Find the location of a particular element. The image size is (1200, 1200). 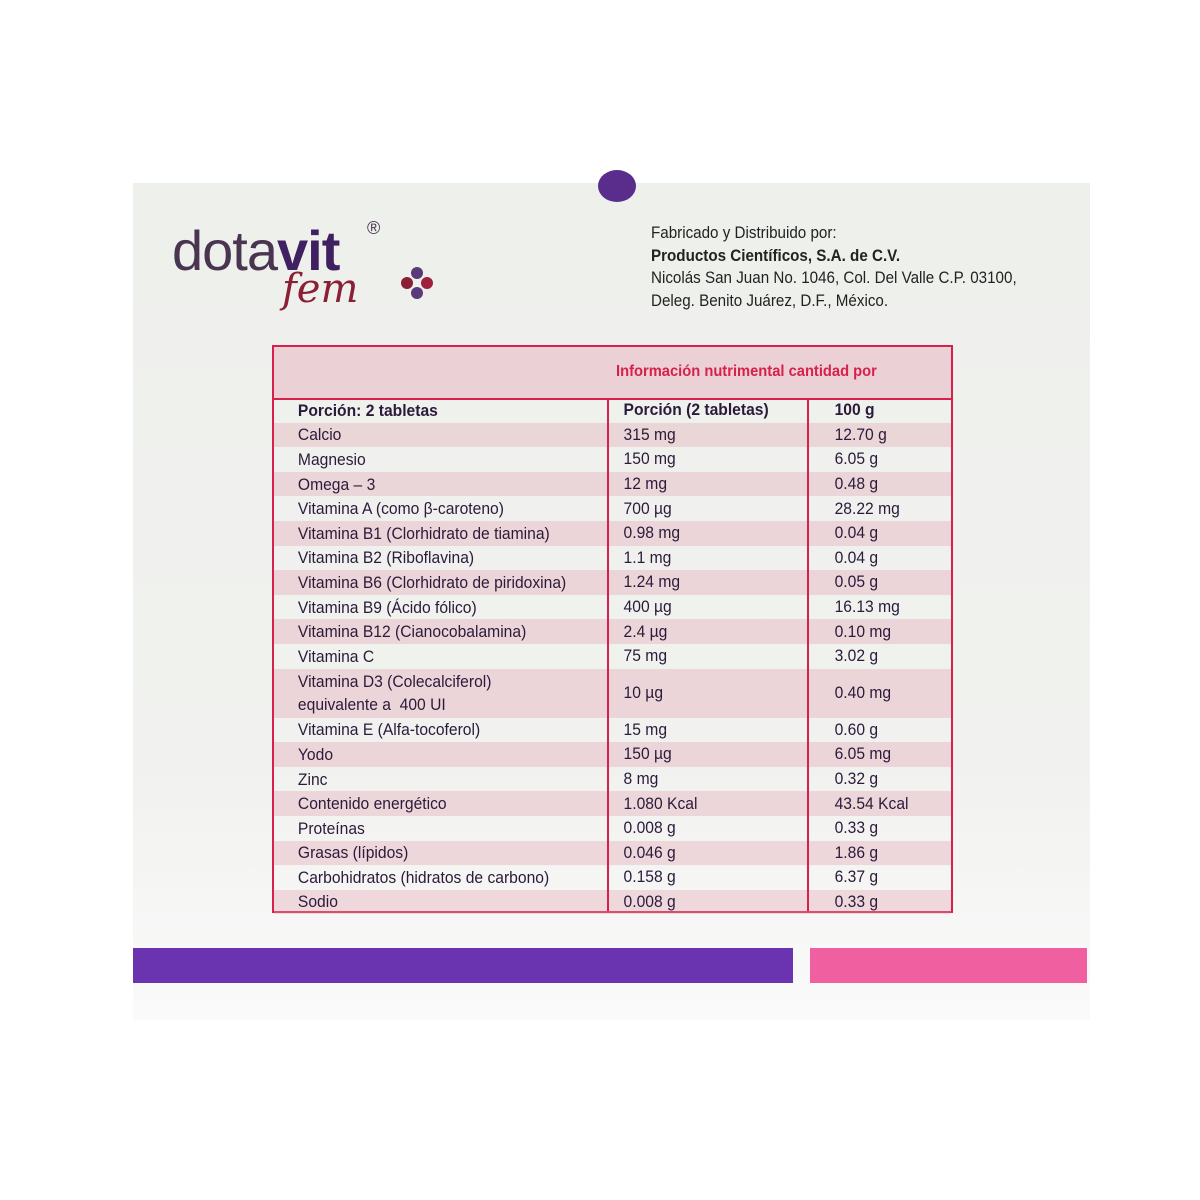

nutrient-name: Vitamina B9 (Ácido fólico) is located at coordinates (387, 607).